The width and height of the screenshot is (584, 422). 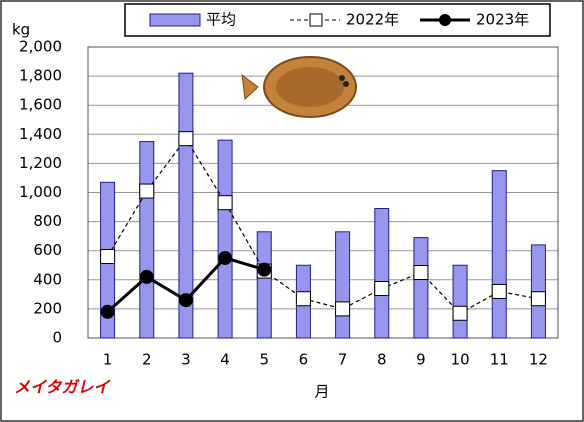 What do you see at coordinates (321, 392) in the screenshot?
I see `x-axis-label: 月` at bounding box center [321, 392].